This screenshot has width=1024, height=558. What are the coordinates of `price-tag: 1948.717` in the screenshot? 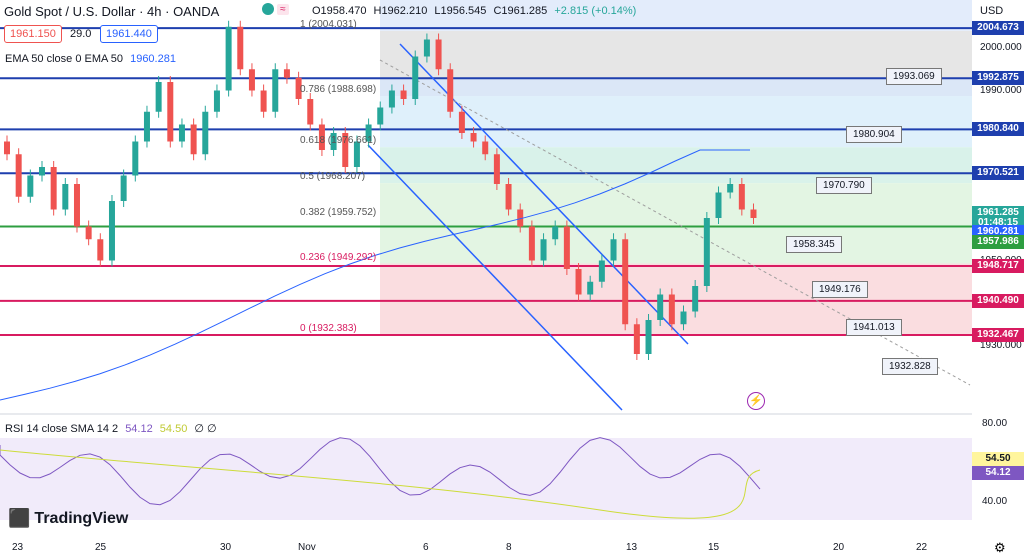 It's located at (998, 265).